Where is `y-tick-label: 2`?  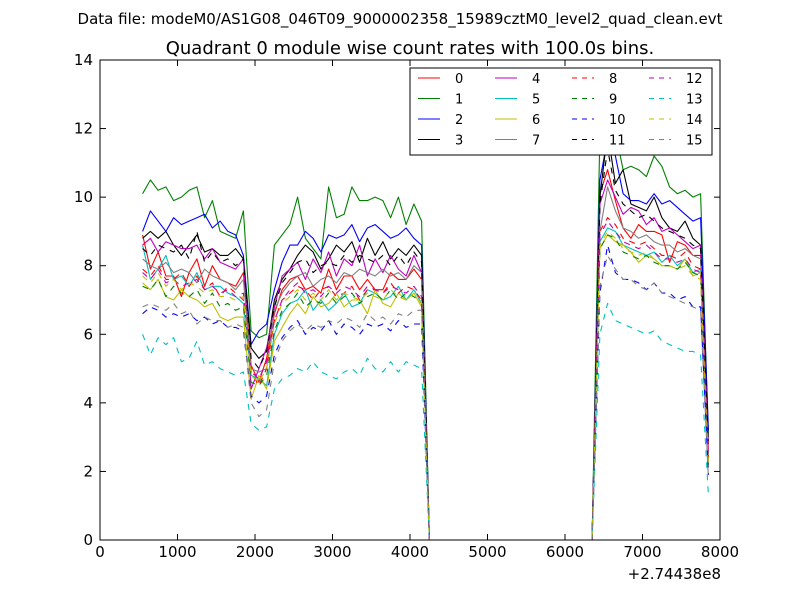 y-tick-label: 2 is located at coordinates (88, 471).